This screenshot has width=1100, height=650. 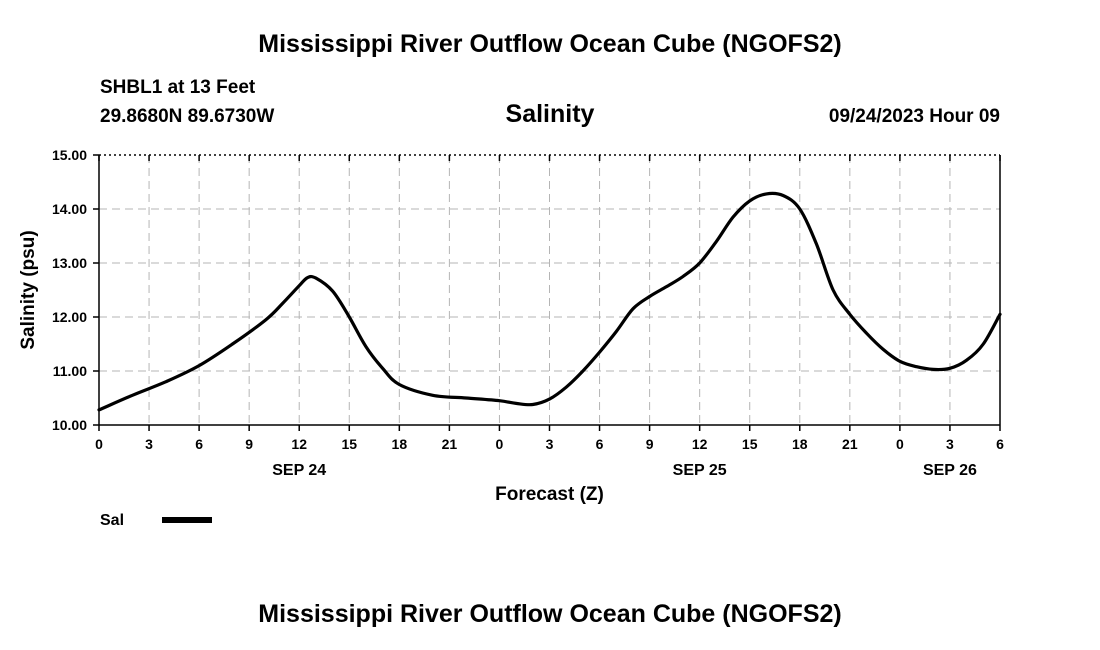 What do you see at coordinates (950, 470) in the screenshot?
I see `date-label: SEP 26` at bounding box center [950, 470].